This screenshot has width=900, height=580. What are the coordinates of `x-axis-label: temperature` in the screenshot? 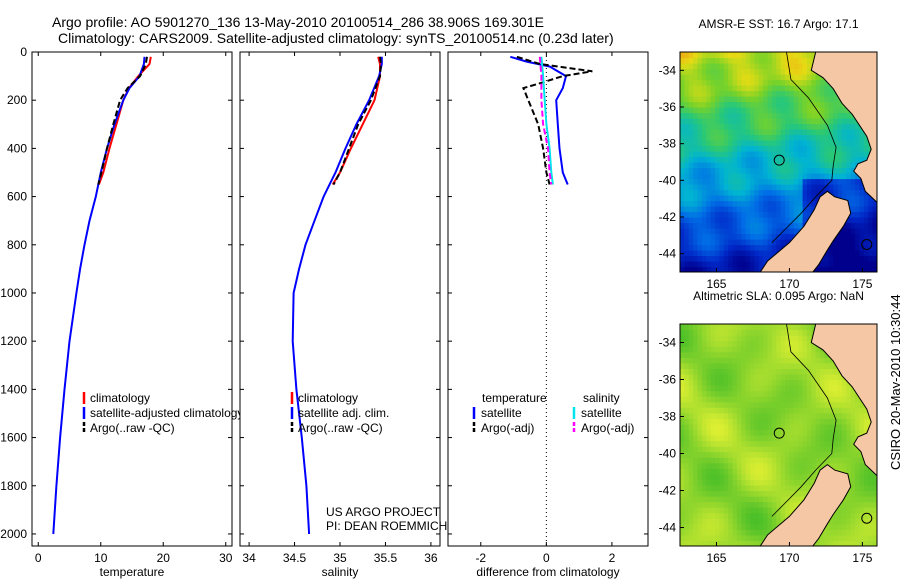 It's located at (132, 572).